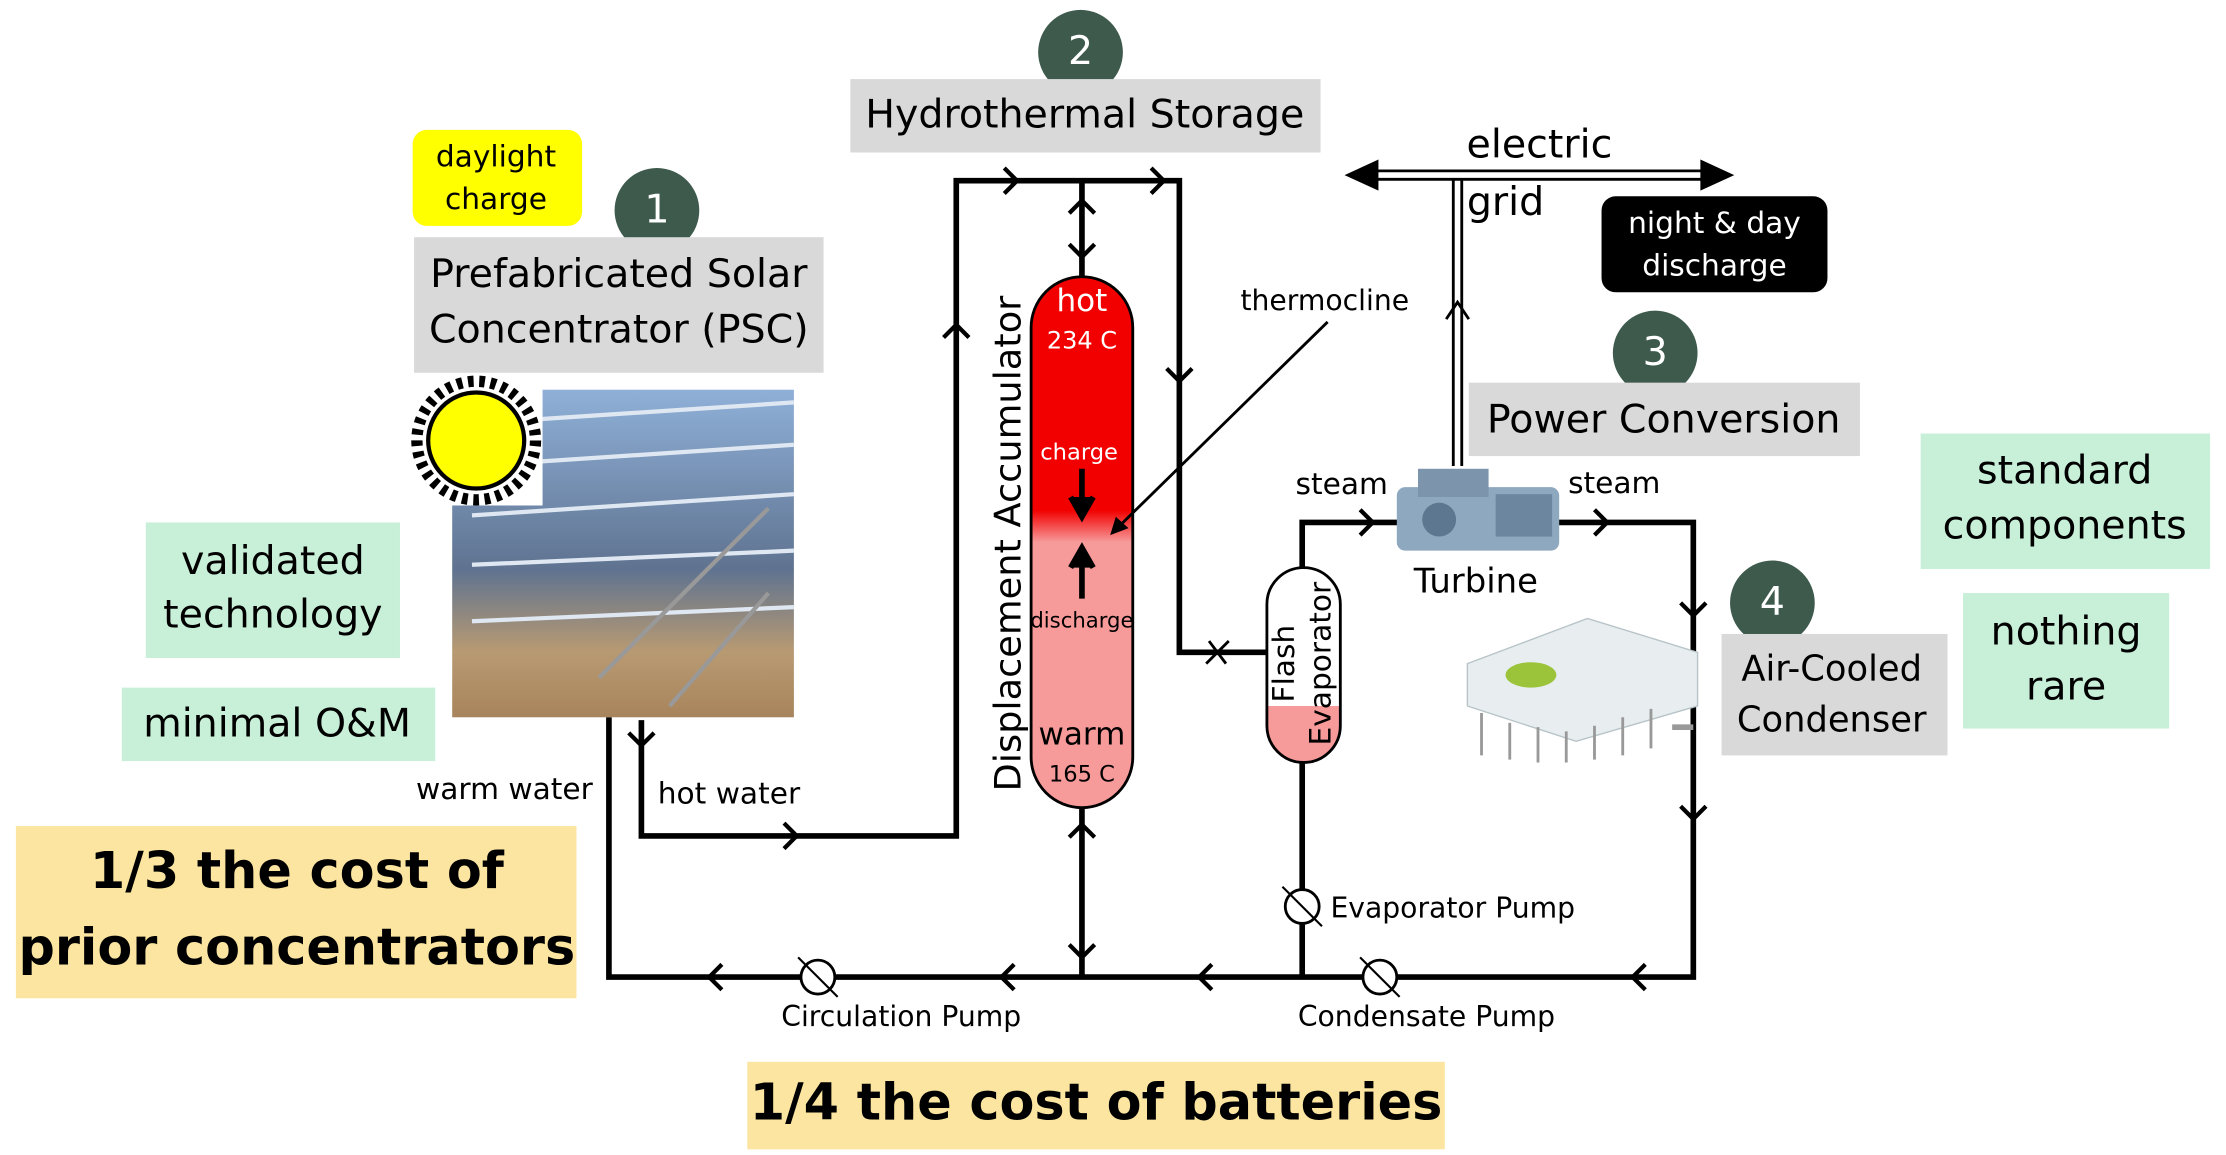 The width and height of the screenshot is (2226, 1155). What do you see at coordinates (729, 792) in the screenshot?
I see `flow-label: hot water` at bounding box center [729, 792].